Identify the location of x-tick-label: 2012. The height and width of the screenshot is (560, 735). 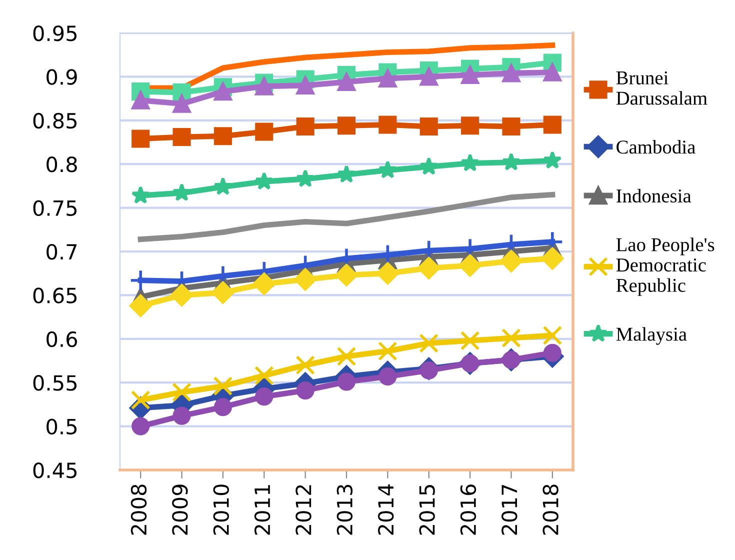
(304, 510).